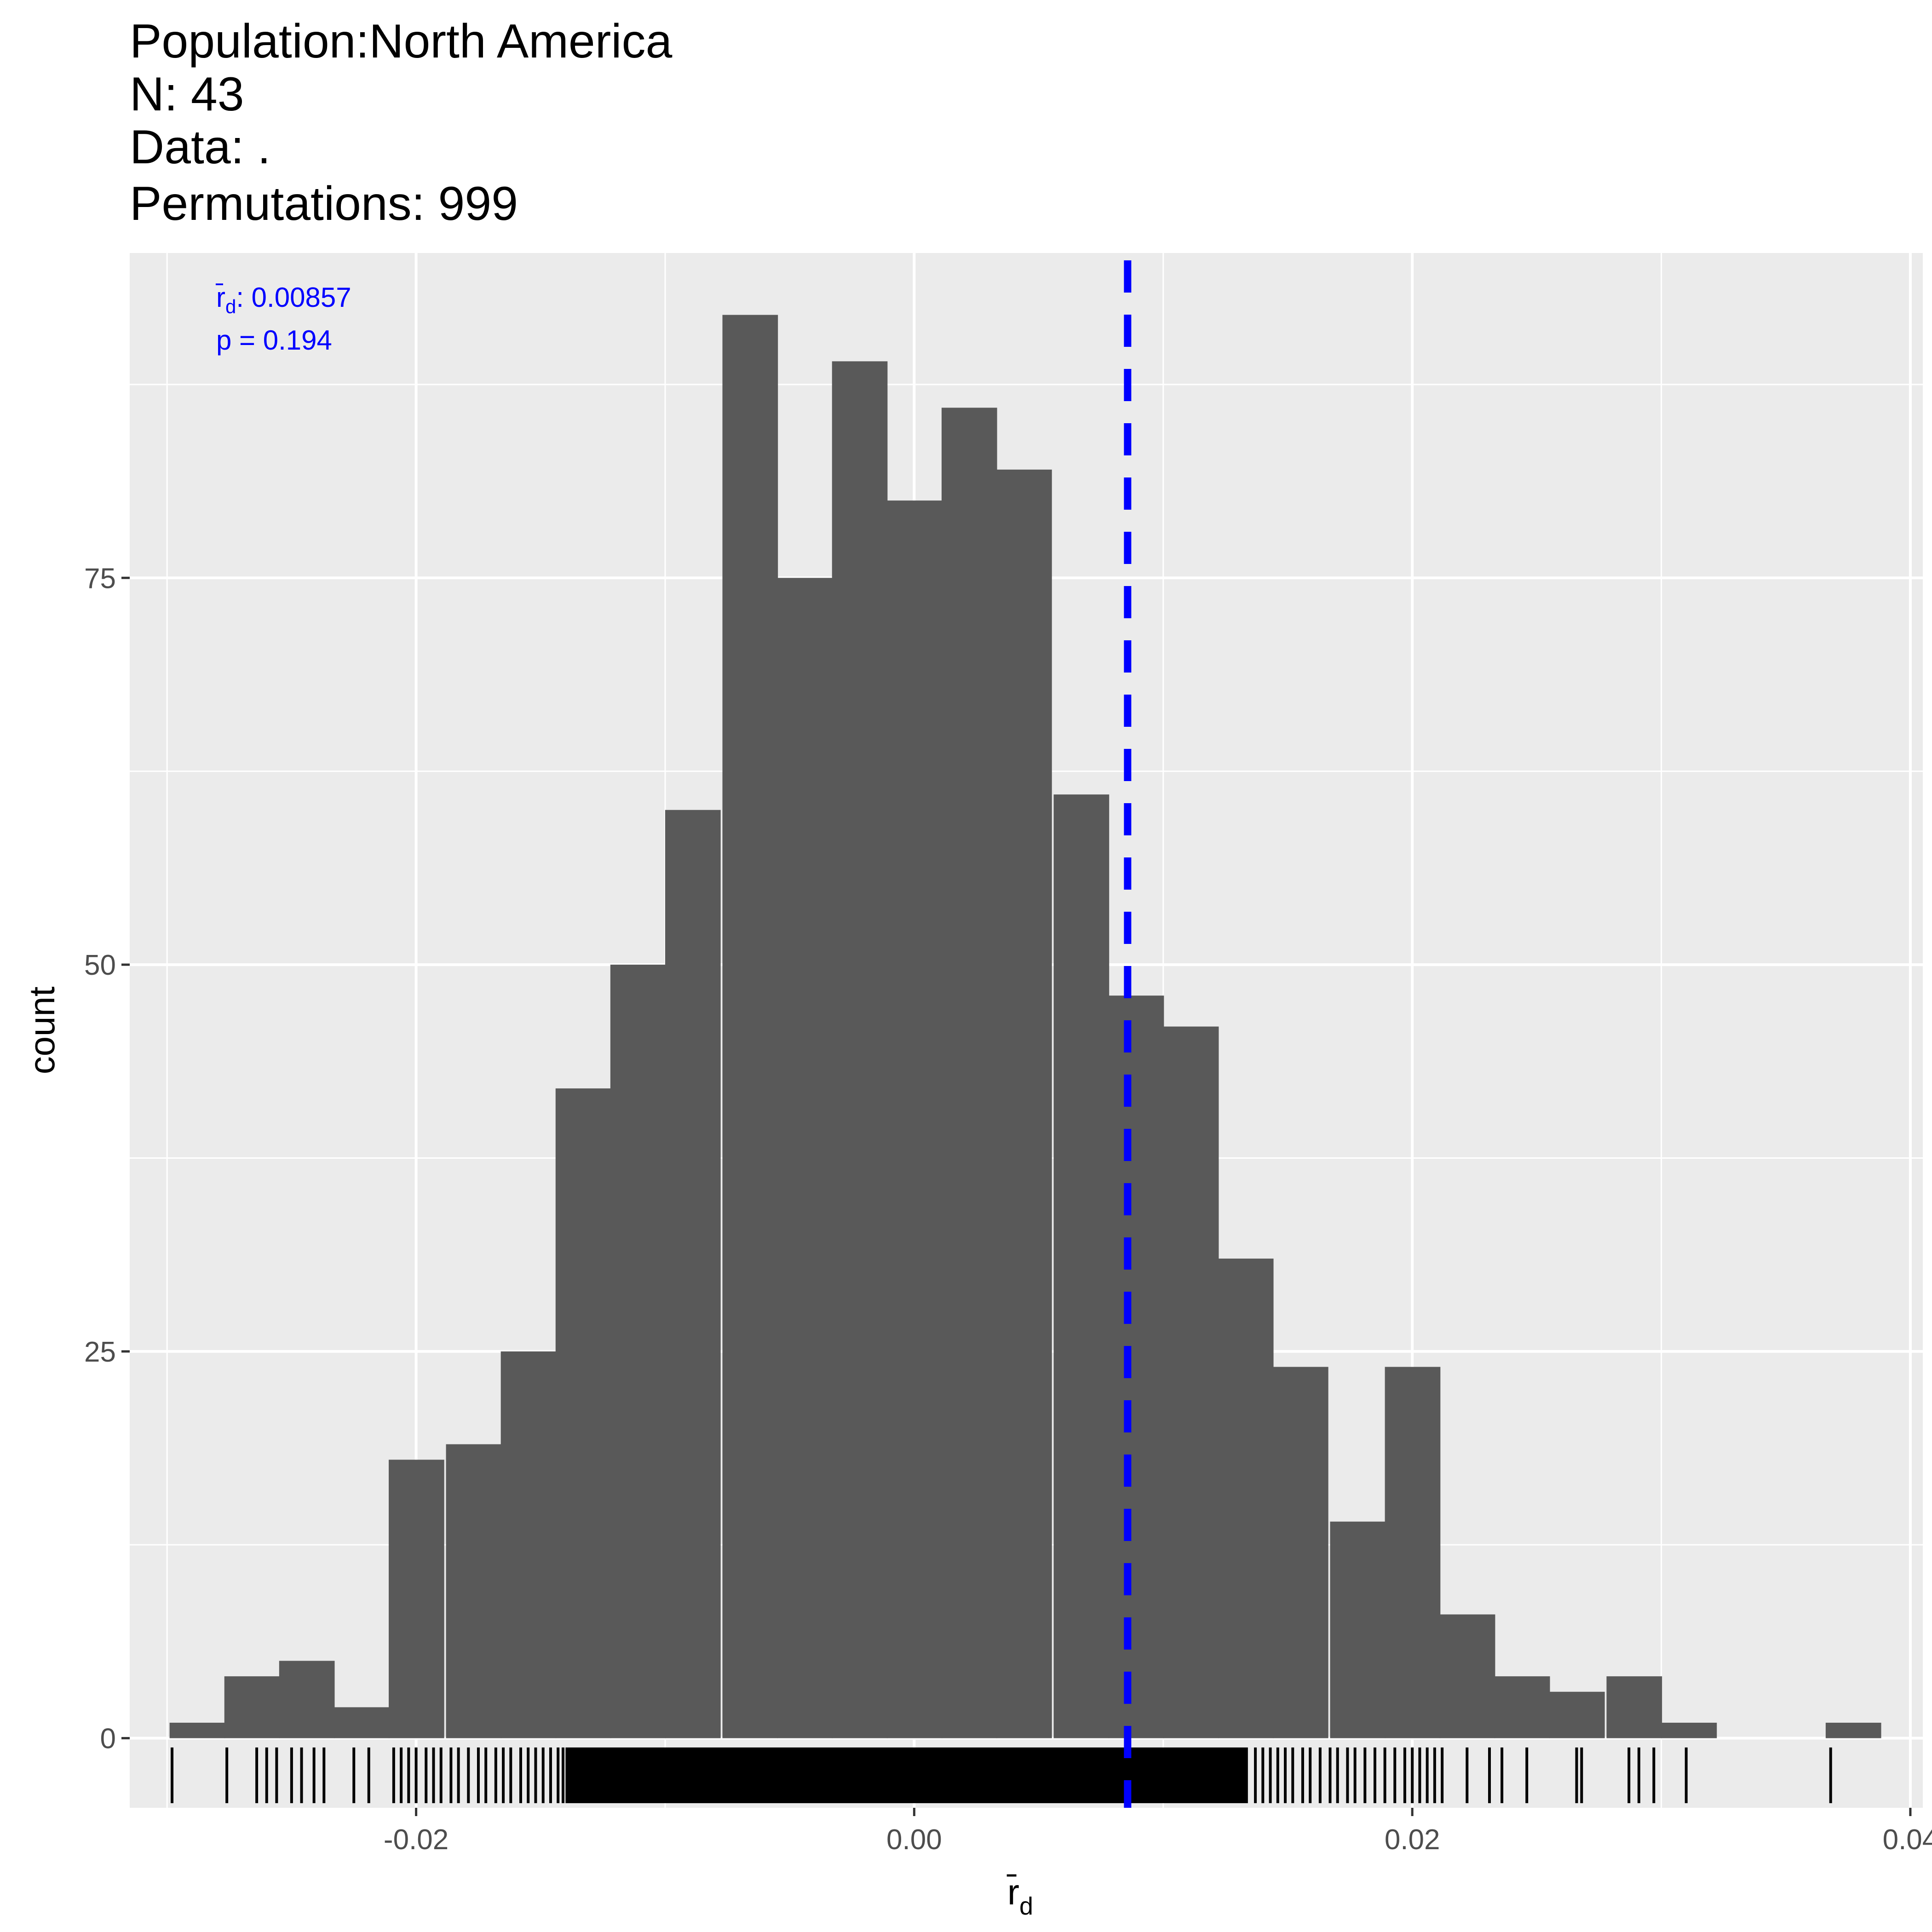 The height and width of the screenshot is (1932, 1932). What do you see at coordinates (1907, 1840) in the screenshot?
I see `x-tick-label: 0.04` at bounding box center [1907, 1840].